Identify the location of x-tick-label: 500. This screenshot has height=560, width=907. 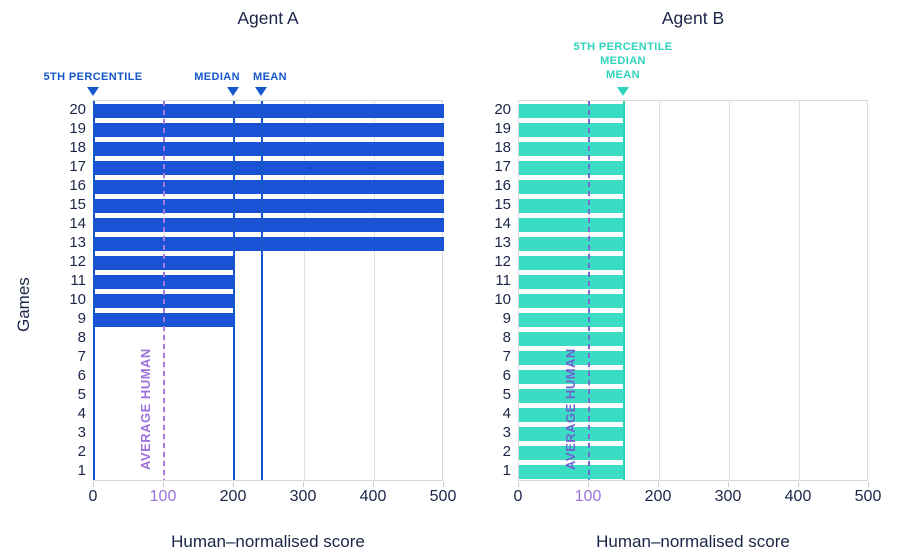
(443, 496).